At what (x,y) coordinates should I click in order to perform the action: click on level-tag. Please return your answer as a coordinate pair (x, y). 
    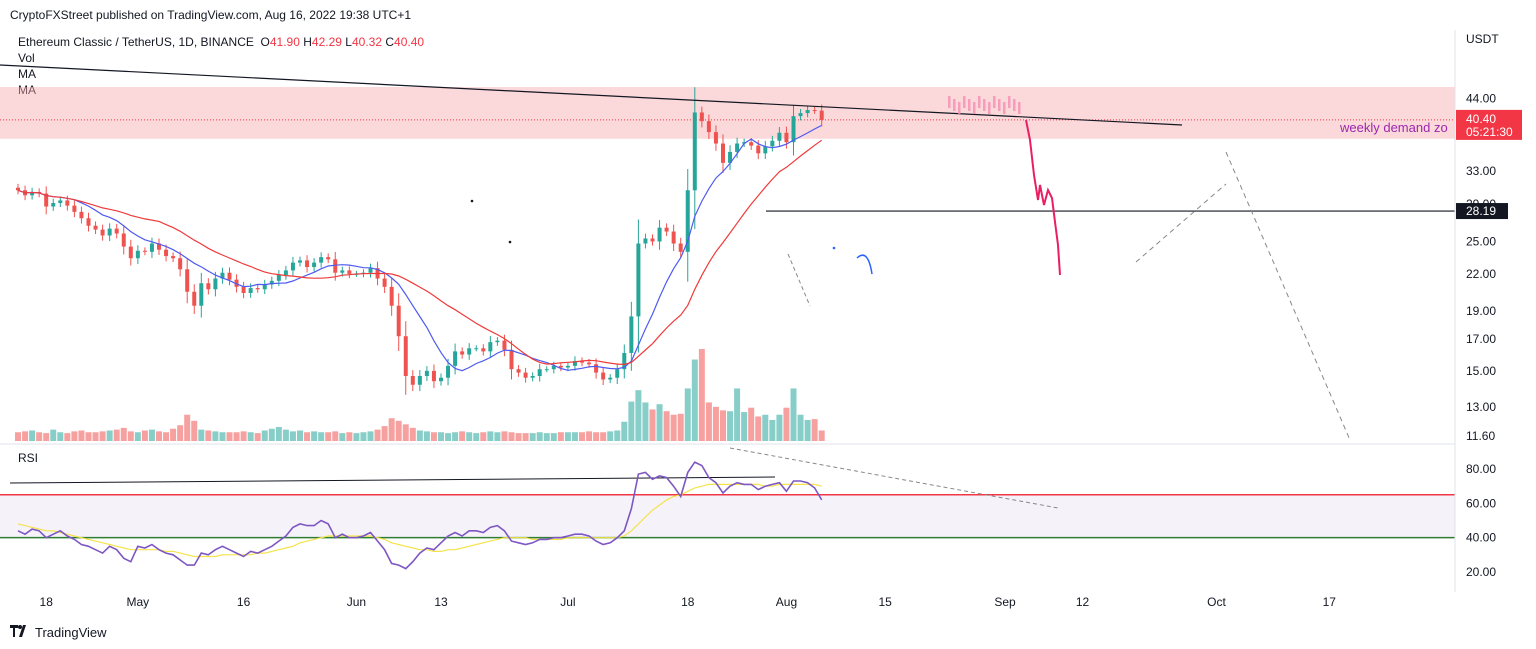
    Looking at the image, I should click on (1482, 211).